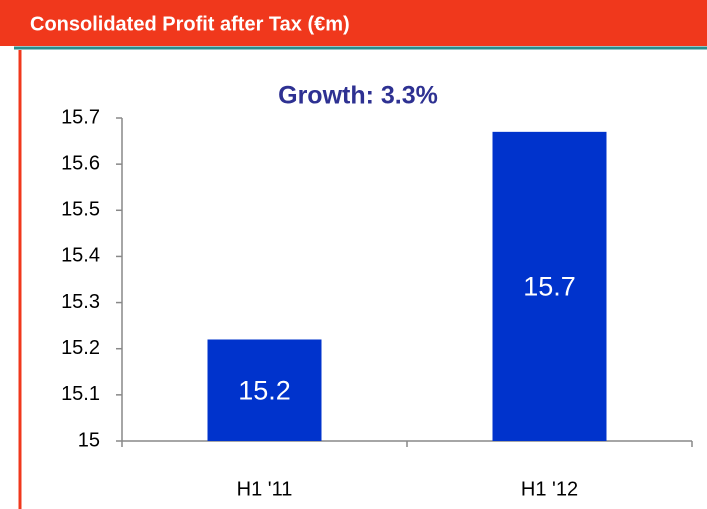 The height and width of the screenshot is (509, 707). I want to click on value-label: 15.2, so click(264, 390).